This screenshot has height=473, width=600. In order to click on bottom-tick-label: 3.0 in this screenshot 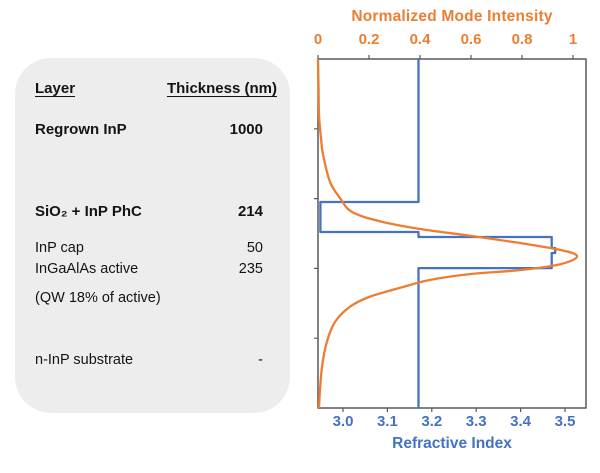, I will do `click(343, 421)`.